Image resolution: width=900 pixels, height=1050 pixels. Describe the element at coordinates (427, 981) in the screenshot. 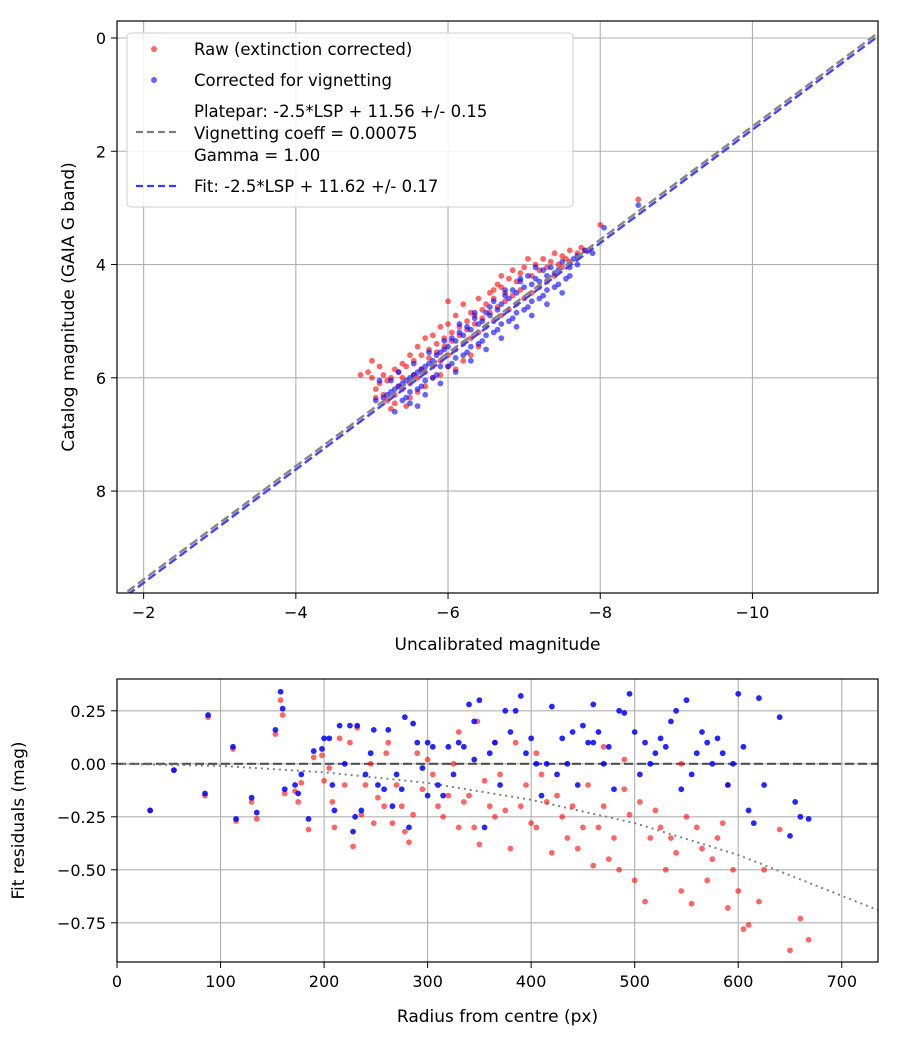

I see `bot-x-tick-label: 300` at that location.